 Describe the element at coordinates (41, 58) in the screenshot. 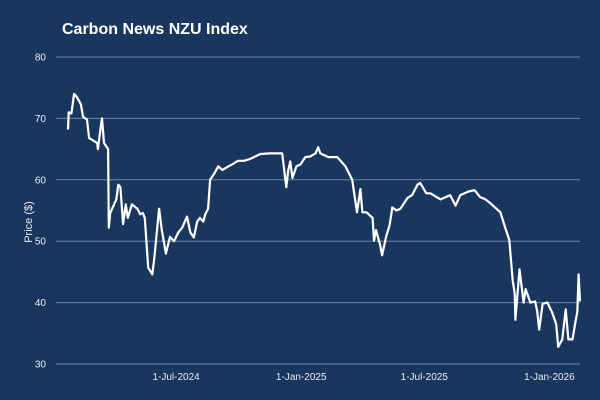

I see `y-tick-label: 80` at that location.